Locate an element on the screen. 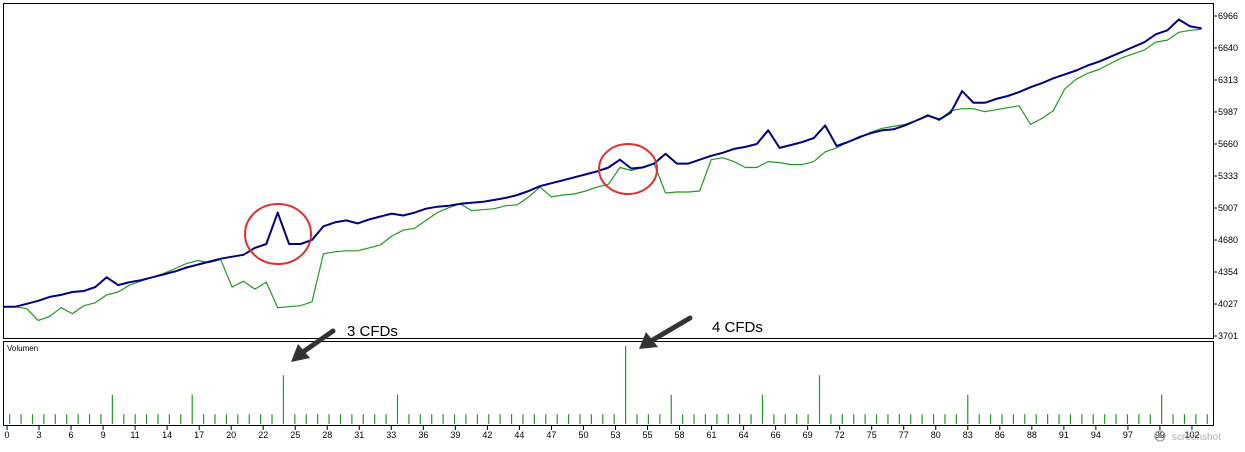 This screenshot has height=452, width=1245. x-tick-label: 36 is located at coordinates (423, 435).